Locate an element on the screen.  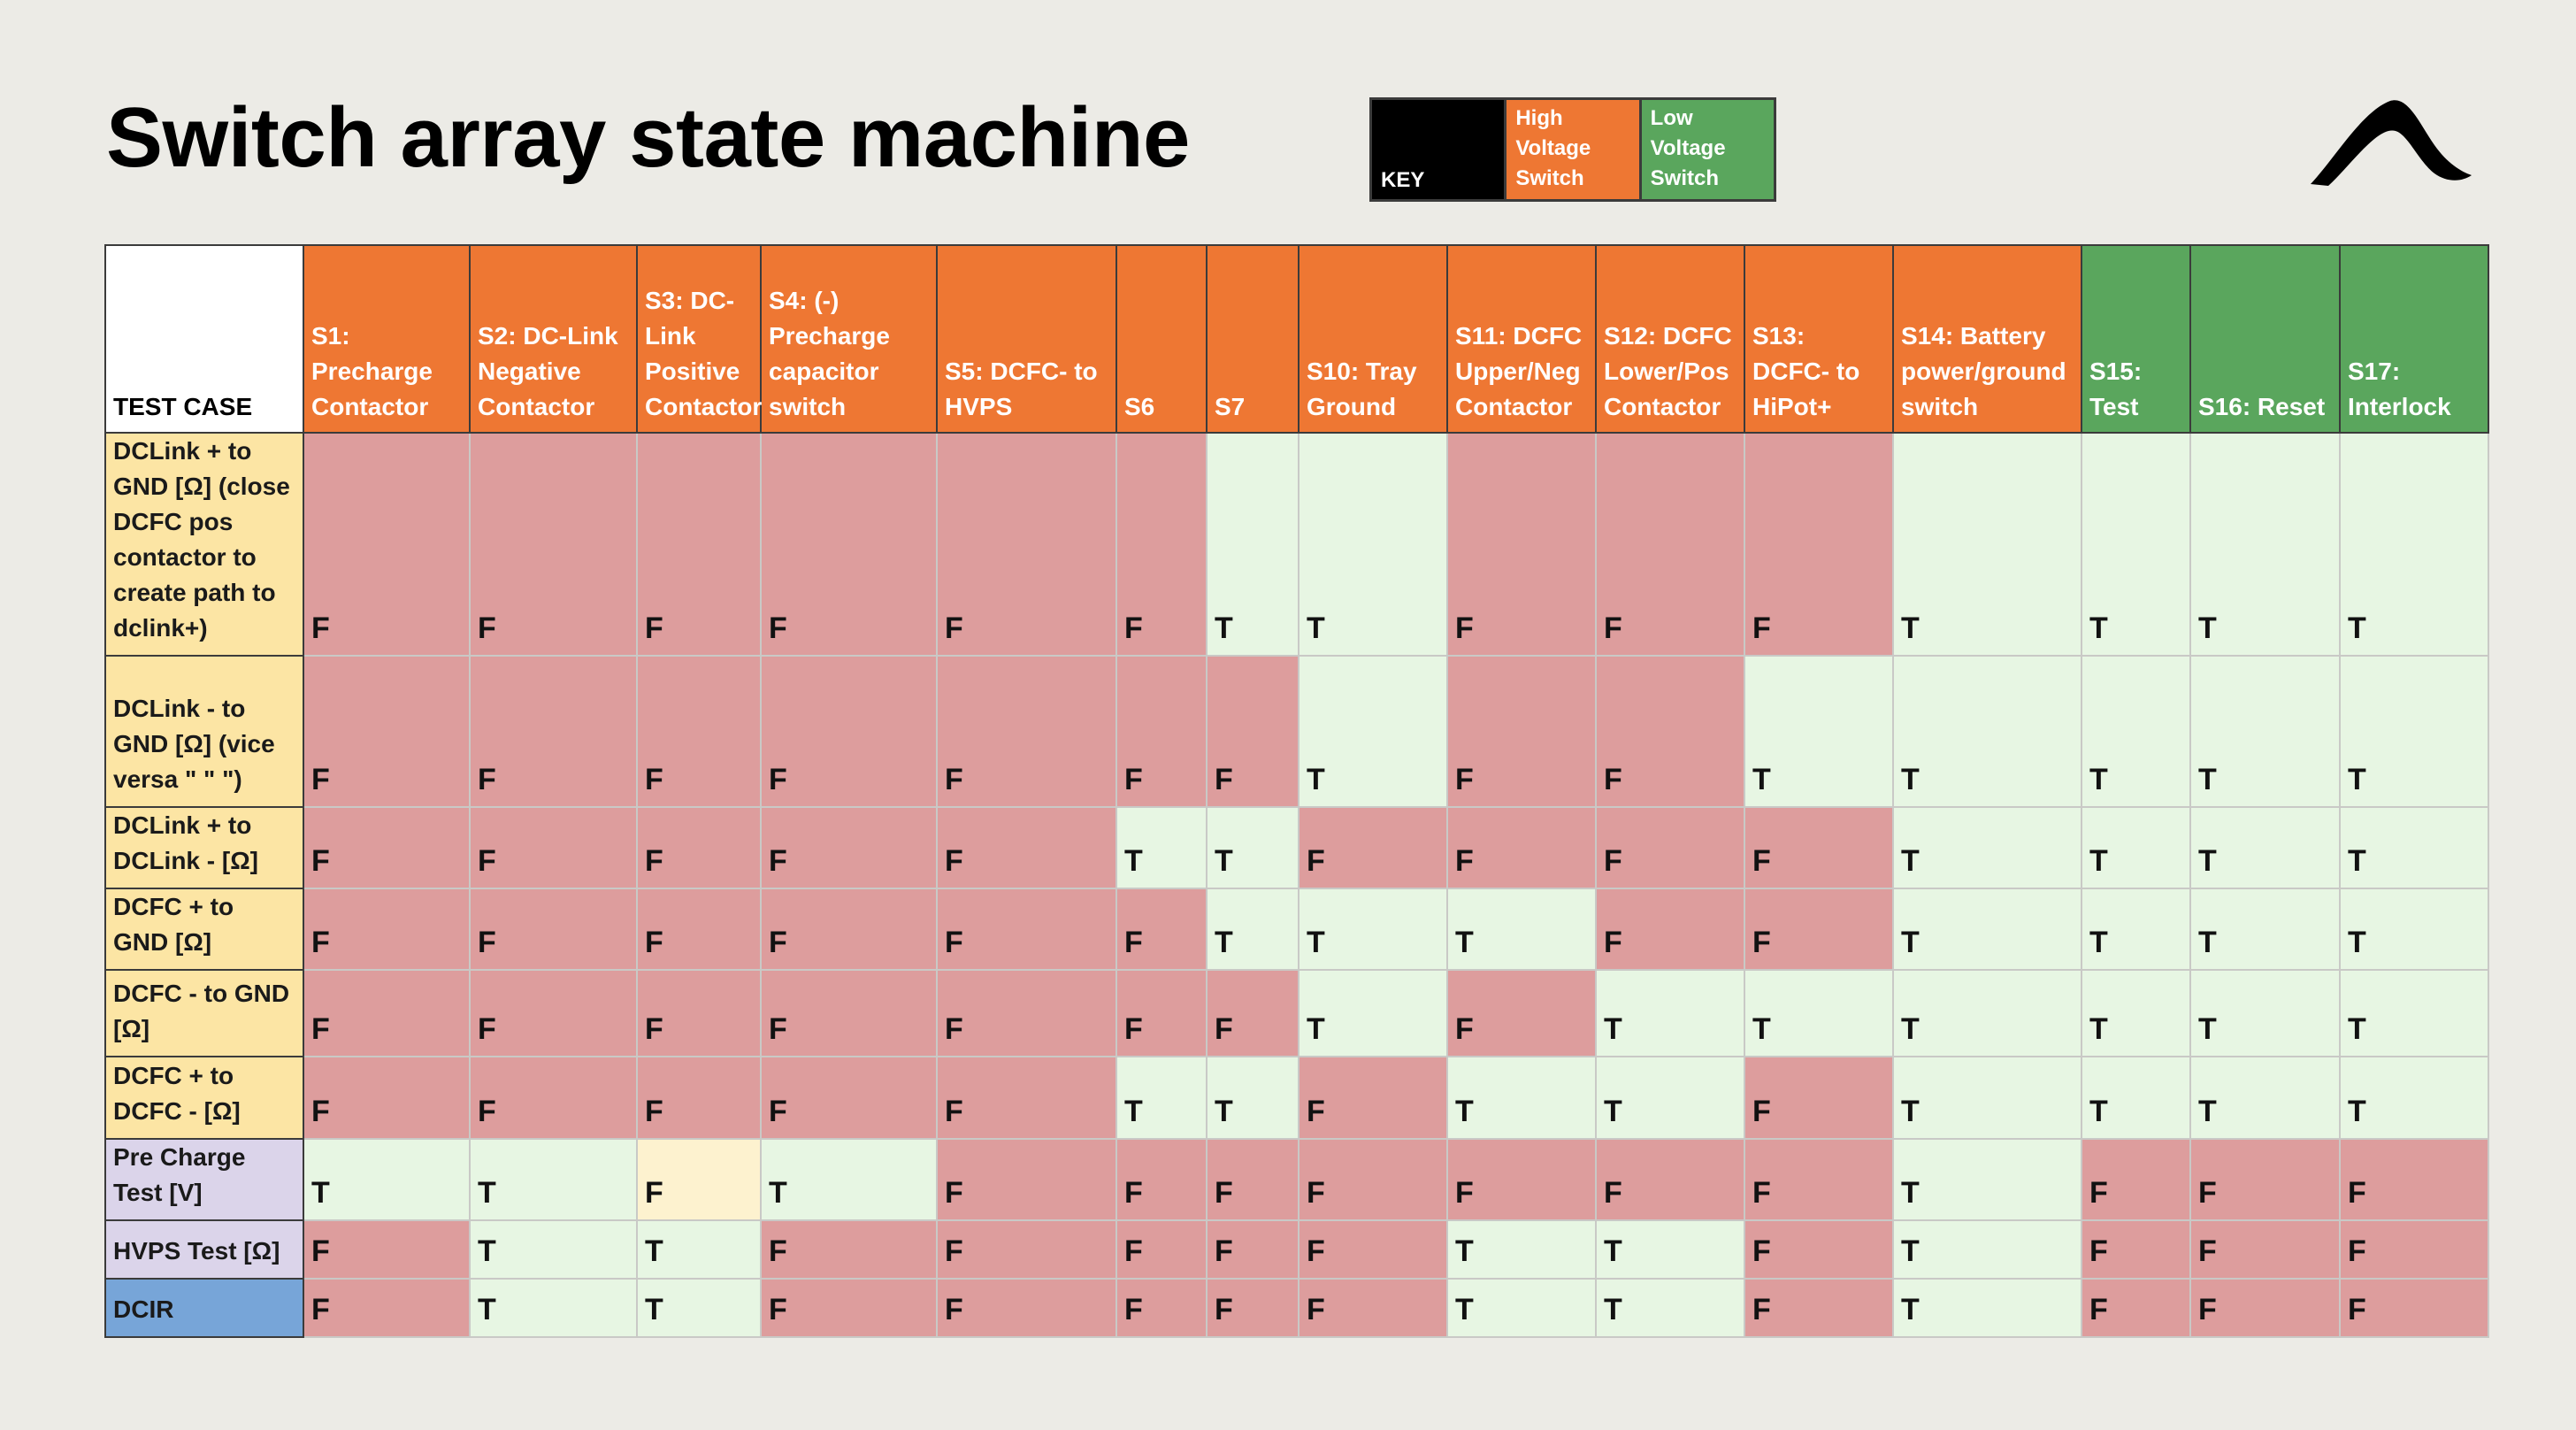
column-header: S14: Battery power/ground switch is located at coordinates (1987, 339).